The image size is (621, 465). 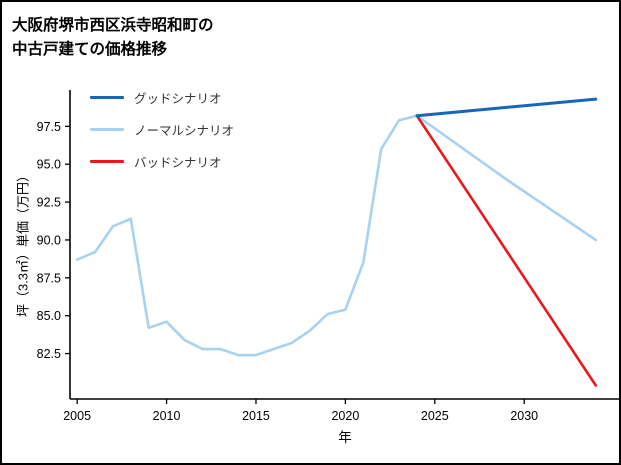 I want to click on legend-label-bad-scenario: バッドシナリオ, so click(x=178, y=163).